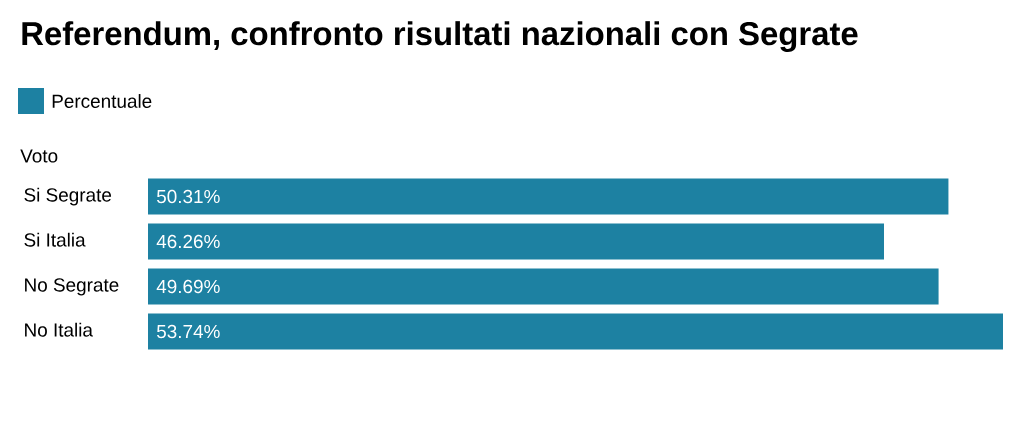  What do you see at coordinates (188, 241) in the screenshot?
I see `data-label: 46.26%` at bounding box center [188, 241].